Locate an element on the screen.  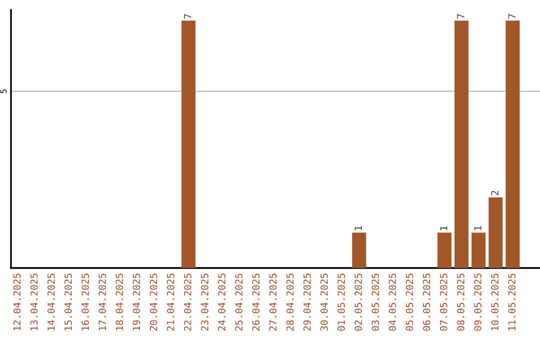
x-tick-label: 18.04.2025 is located at coordinates (120, 302).